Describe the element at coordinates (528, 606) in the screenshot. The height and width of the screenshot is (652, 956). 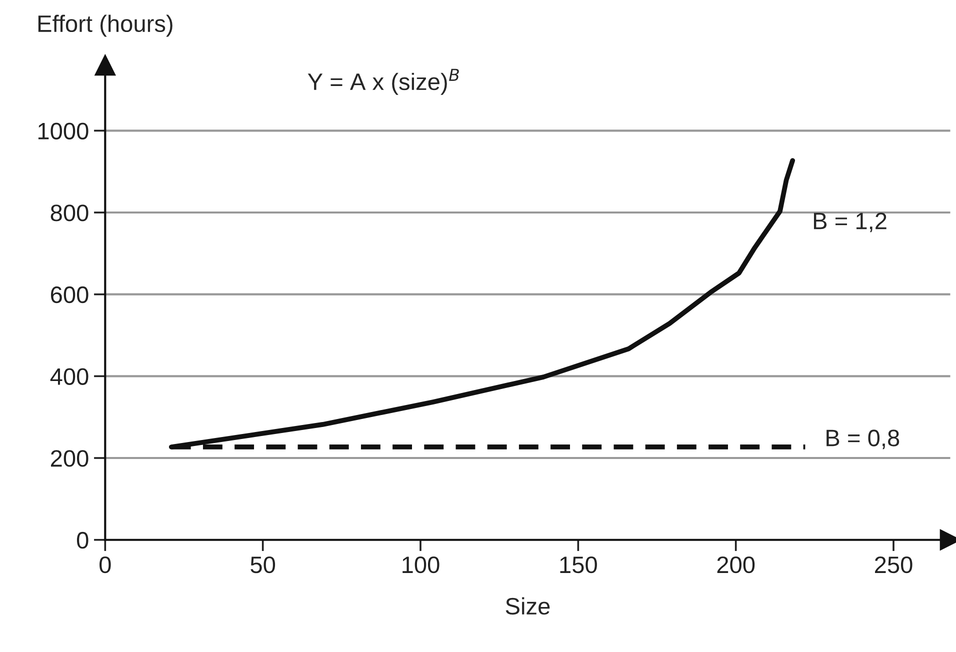
I see `x-axis-title: Size` at that location.